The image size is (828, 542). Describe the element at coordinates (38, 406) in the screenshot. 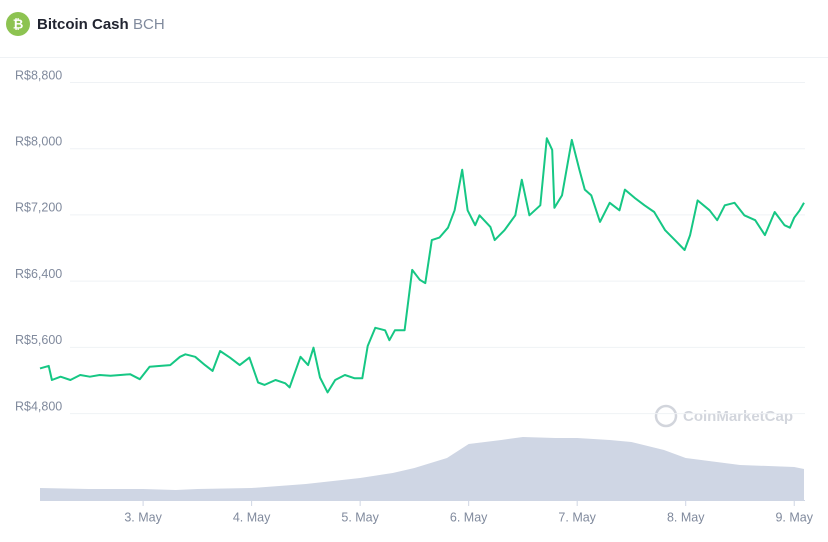

I see `y-tick-label: R$4,800` at that location.